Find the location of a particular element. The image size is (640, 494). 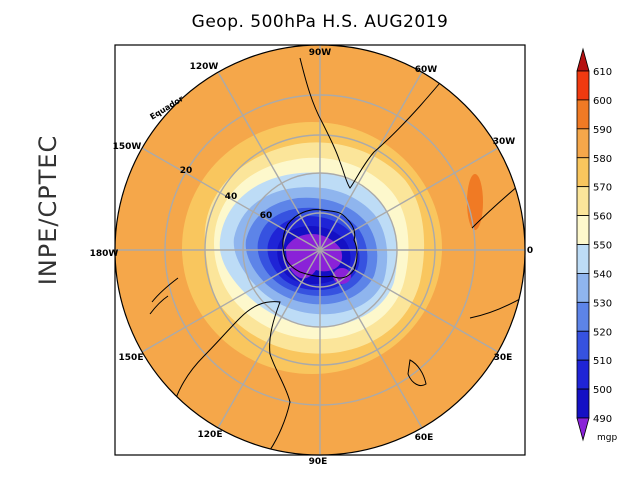

legend-level-label: 540 is located at coordinates (602, 274).